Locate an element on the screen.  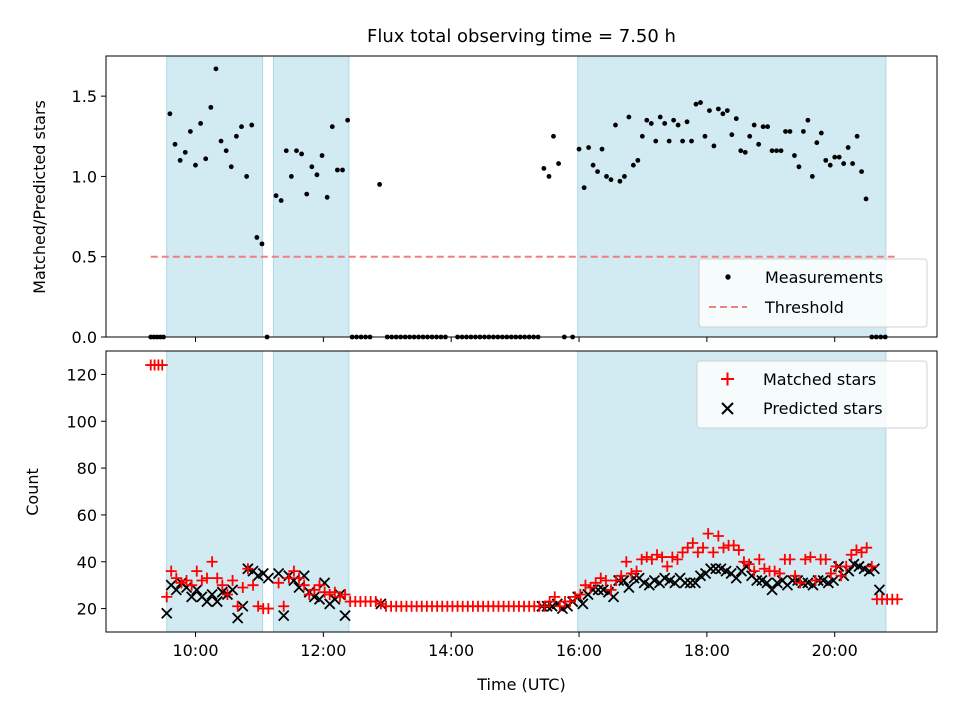
x-tick-label: 16:00 is located at coordinates (579, 650).